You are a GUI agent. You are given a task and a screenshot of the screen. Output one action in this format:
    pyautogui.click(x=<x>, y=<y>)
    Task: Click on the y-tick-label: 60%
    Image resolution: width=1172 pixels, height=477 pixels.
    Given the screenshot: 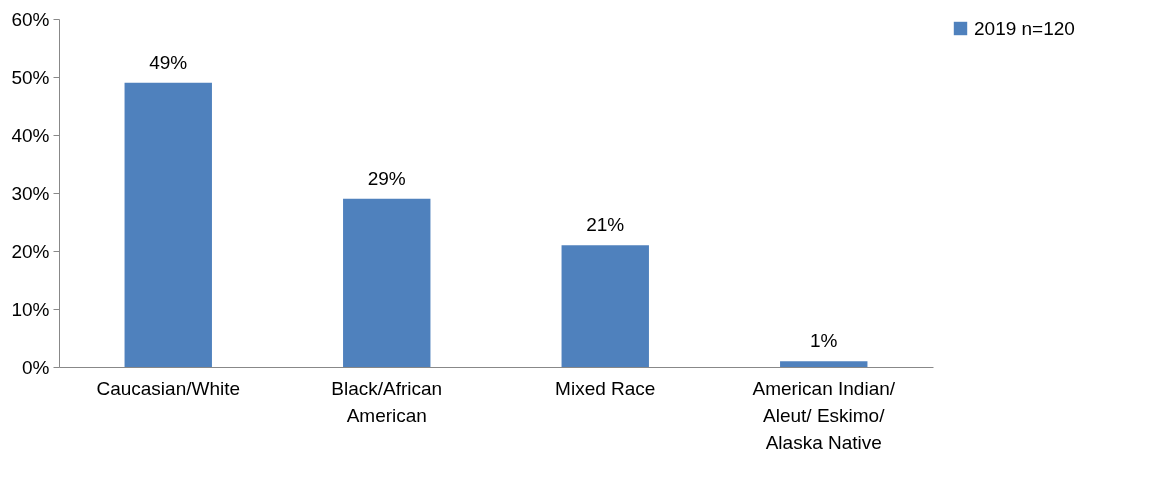 What is the action you would take?
    pyautogui.click(x=30, y=19)
    